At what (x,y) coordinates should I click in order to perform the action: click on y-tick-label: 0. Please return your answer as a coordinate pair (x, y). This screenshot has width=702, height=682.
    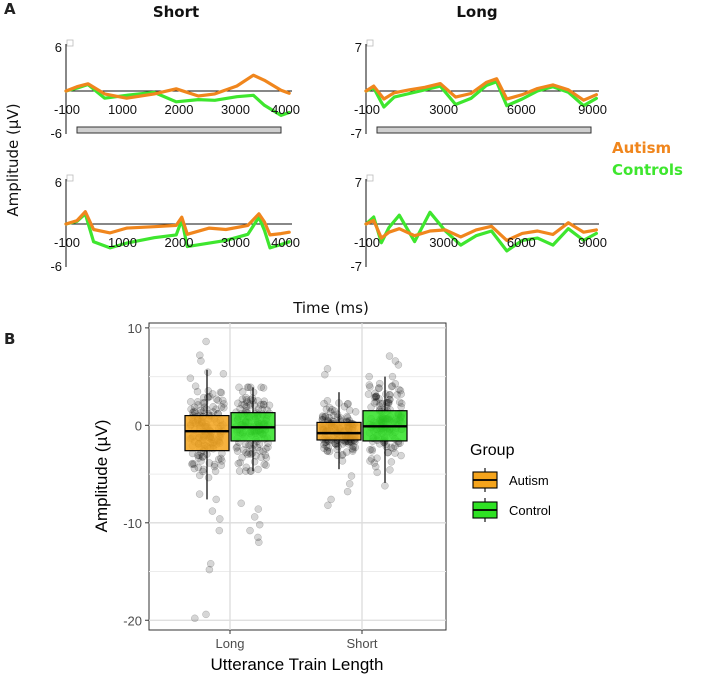
    Looking at the image, I should click on (138, 425).